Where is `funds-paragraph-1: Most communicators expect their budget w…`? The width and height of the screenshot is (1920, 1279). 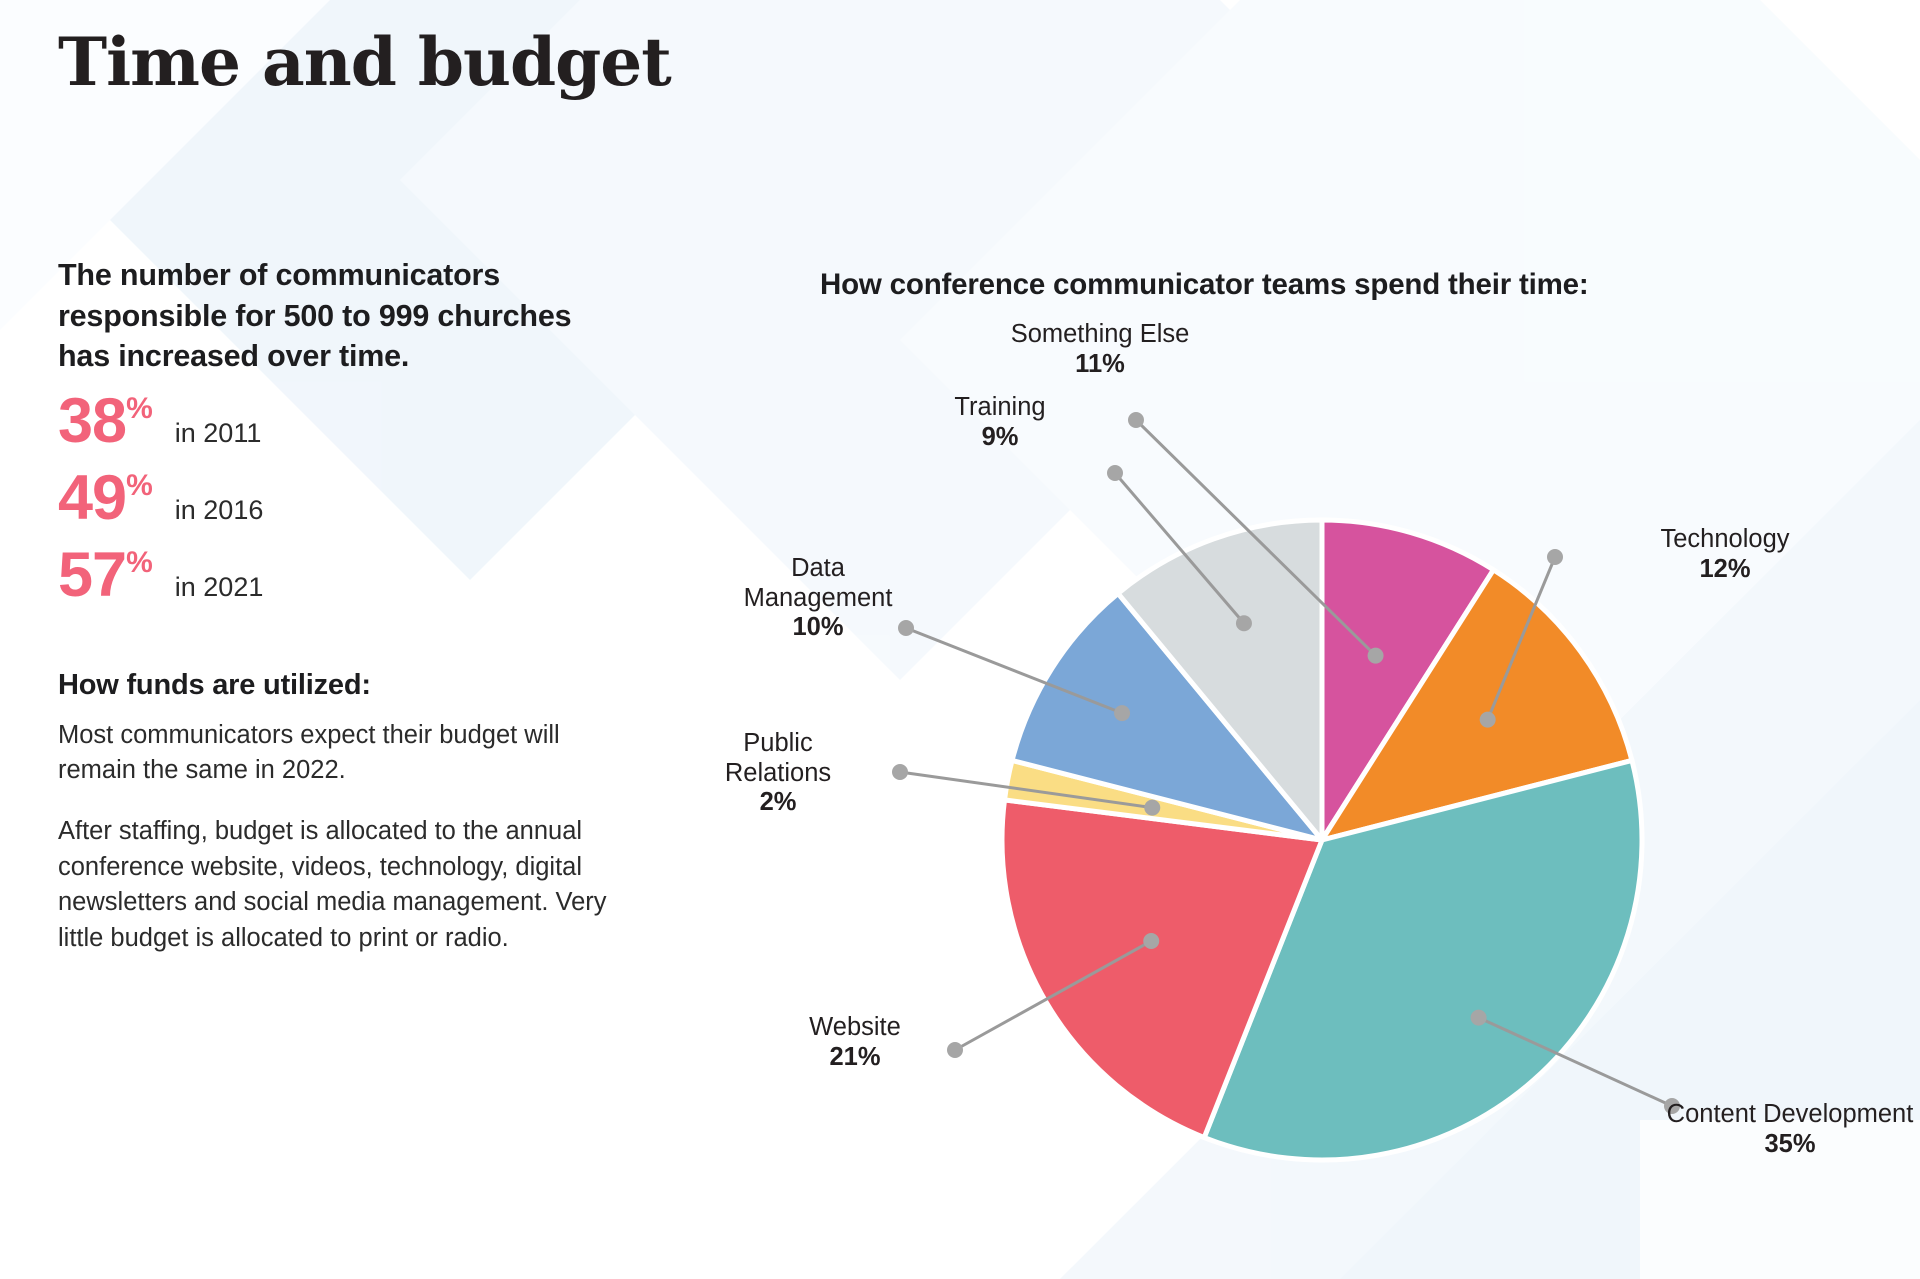
funds-paragraph-1: Most communicators expect their budget w… is located at coordinates (309, 753).